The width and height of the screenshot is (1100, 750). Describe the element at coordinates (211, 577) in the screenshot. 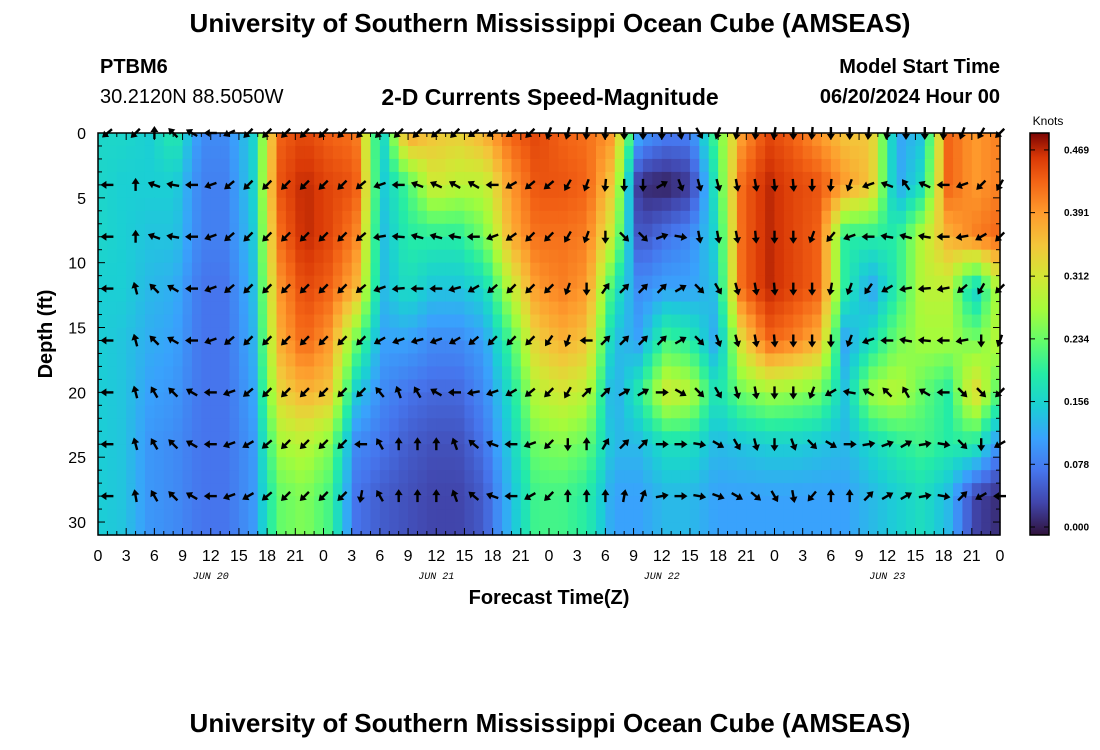

I see `date-label: JUN 20` at that location.